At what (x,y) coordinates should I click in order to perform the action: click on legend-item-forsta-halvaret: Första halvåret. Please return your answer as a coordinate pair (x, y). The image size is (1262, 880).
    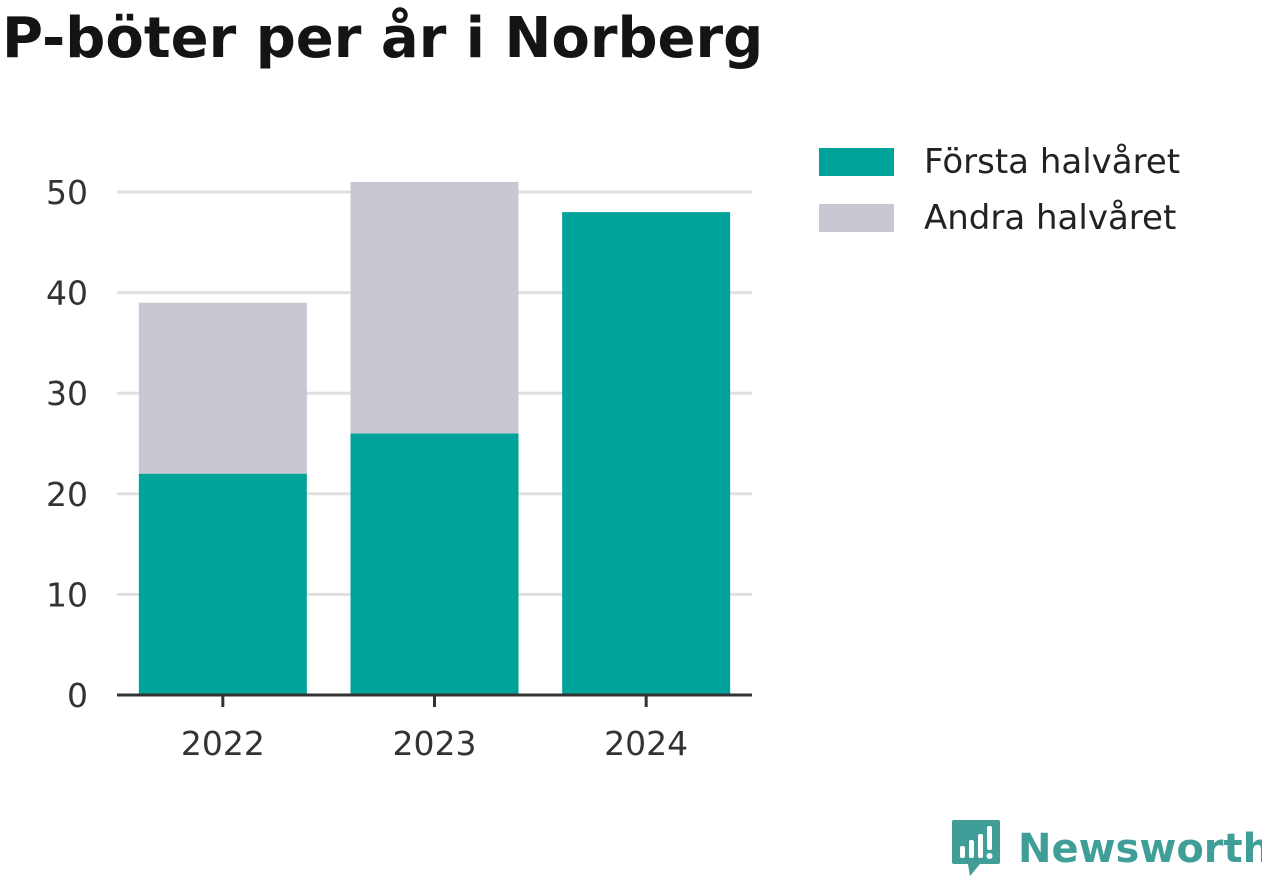
    Looking at the image, I should click on (999, 162).